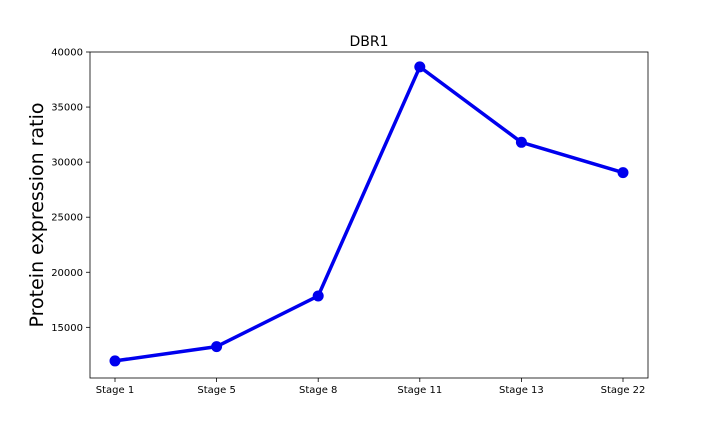  I want to click on x-tick-label: Stage 5, so click(216, 390).